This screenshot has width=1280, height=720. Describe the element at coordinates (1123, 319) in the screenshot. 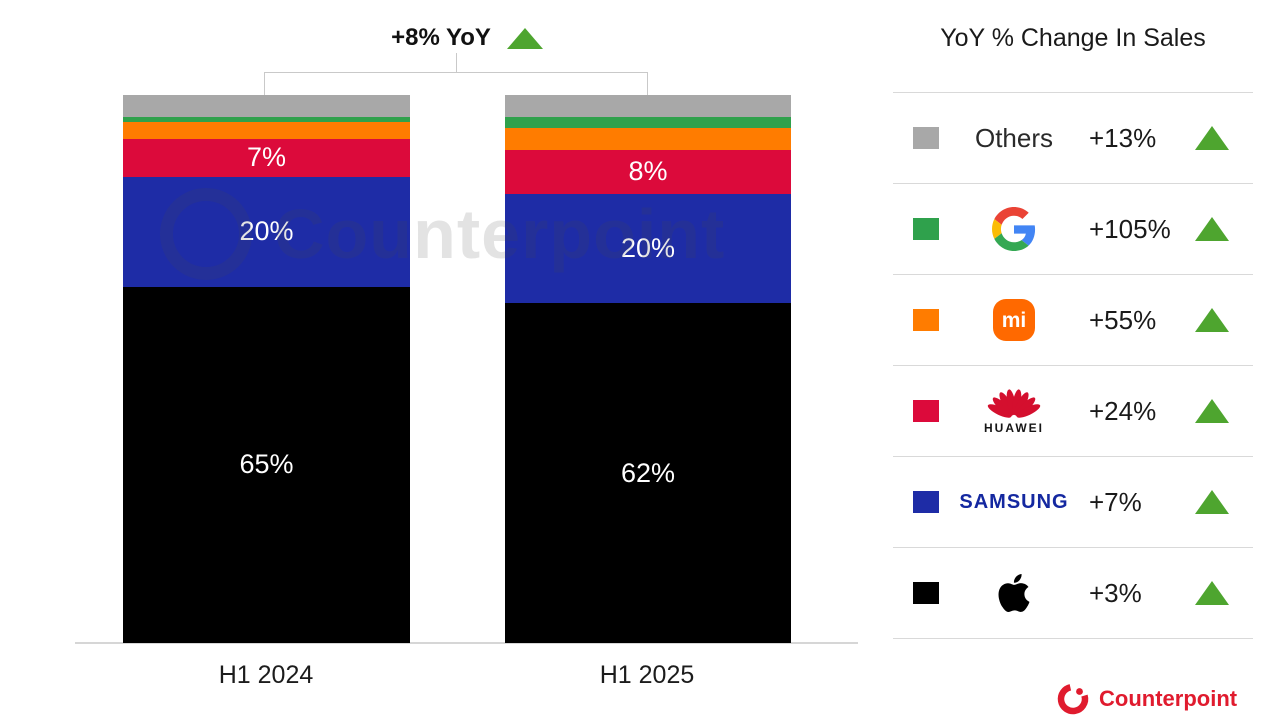

I see `legend-change-value: +55%` at that location.